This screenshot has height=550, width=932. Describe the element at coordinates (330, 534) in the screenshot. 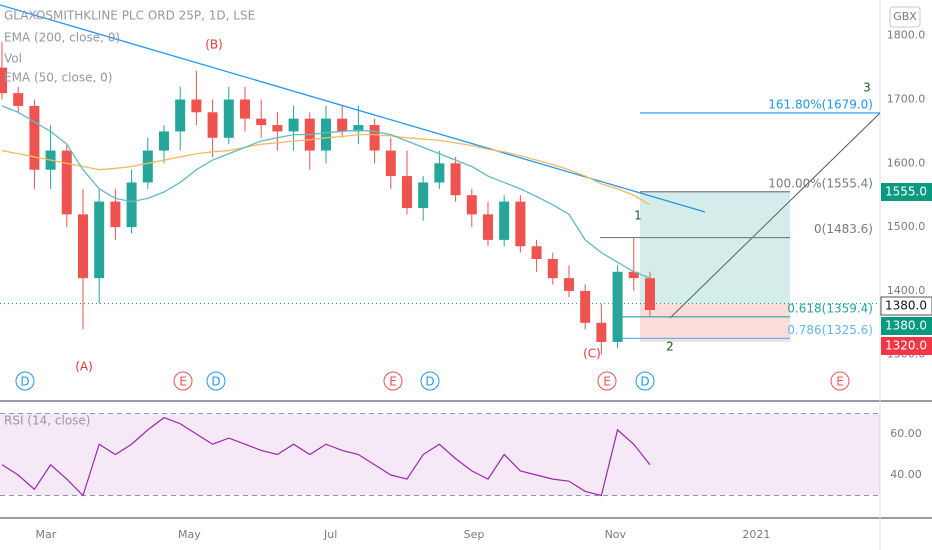

I see `x-tick-label: Jul` at that location.